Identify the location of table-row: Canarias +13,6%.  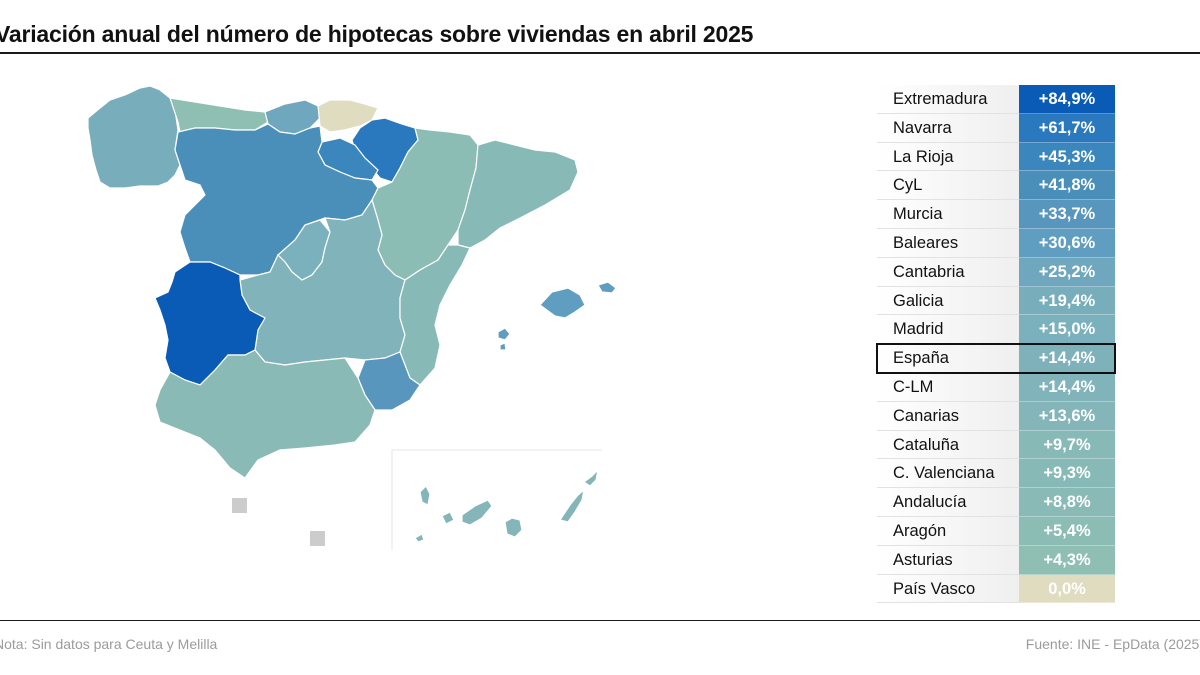
(996, 416).